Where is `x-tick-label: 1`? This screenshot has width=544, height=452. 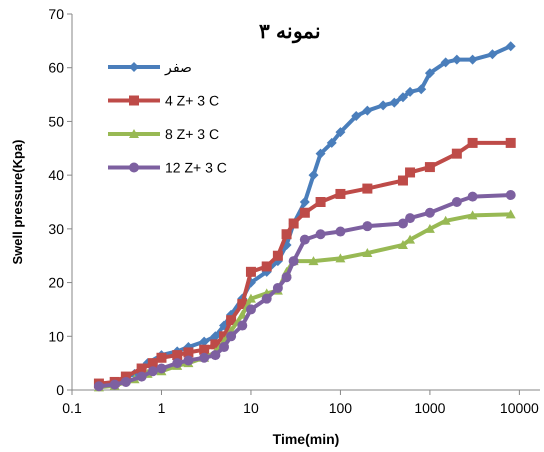 x-tick-label: 1 is located at coordinates (162, 408).